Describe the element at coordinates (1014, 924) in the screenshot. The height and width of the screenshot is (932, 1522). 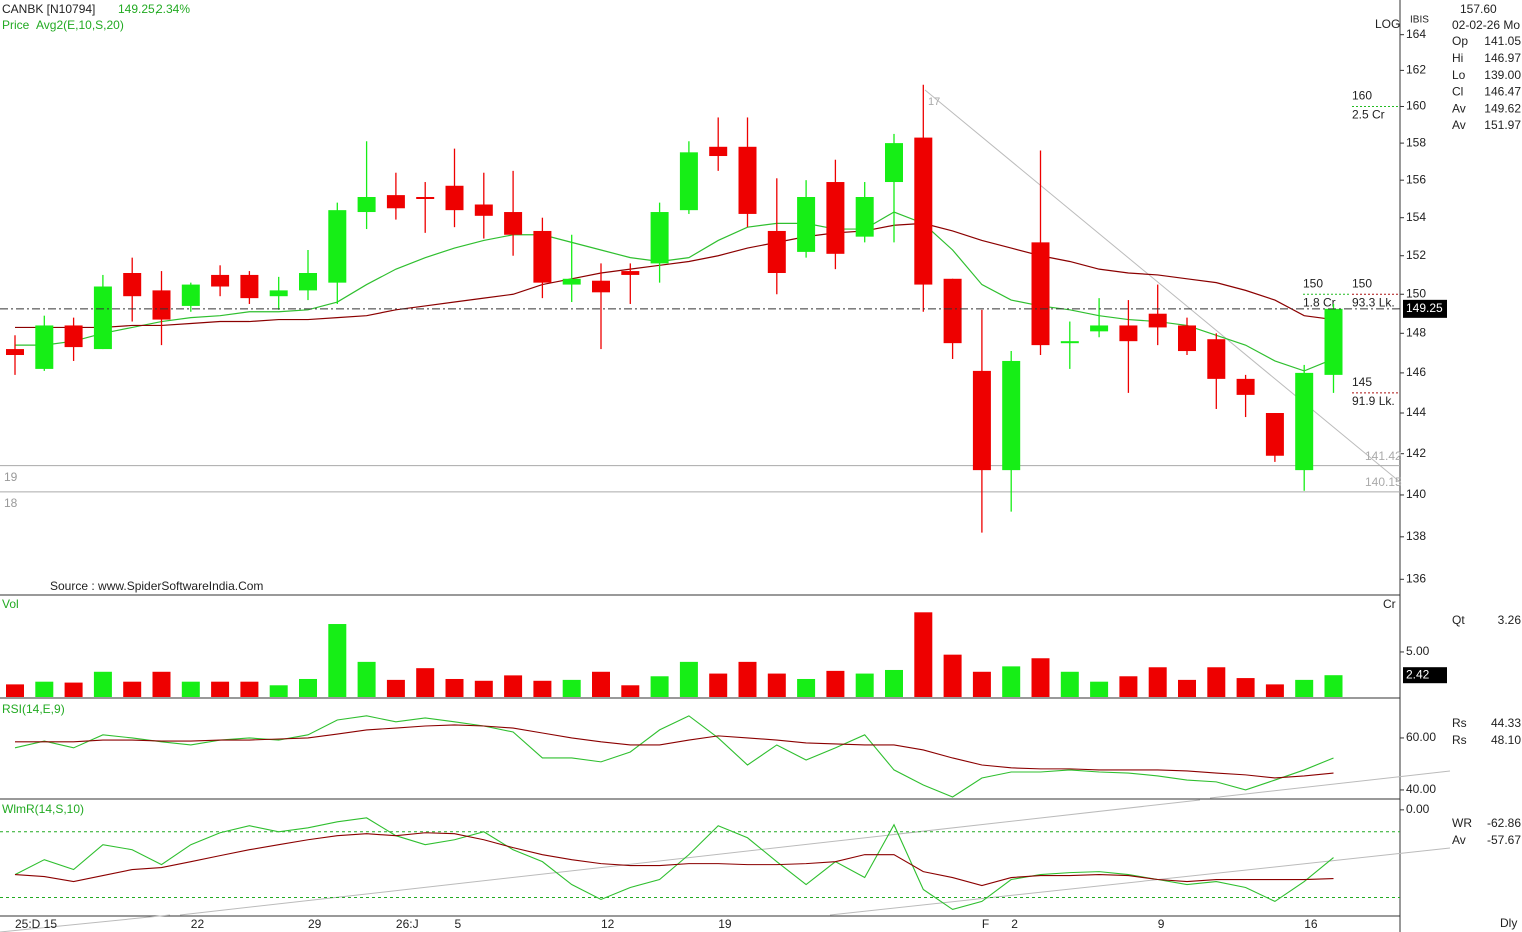
I see `x-tick-label: 2` at that location.